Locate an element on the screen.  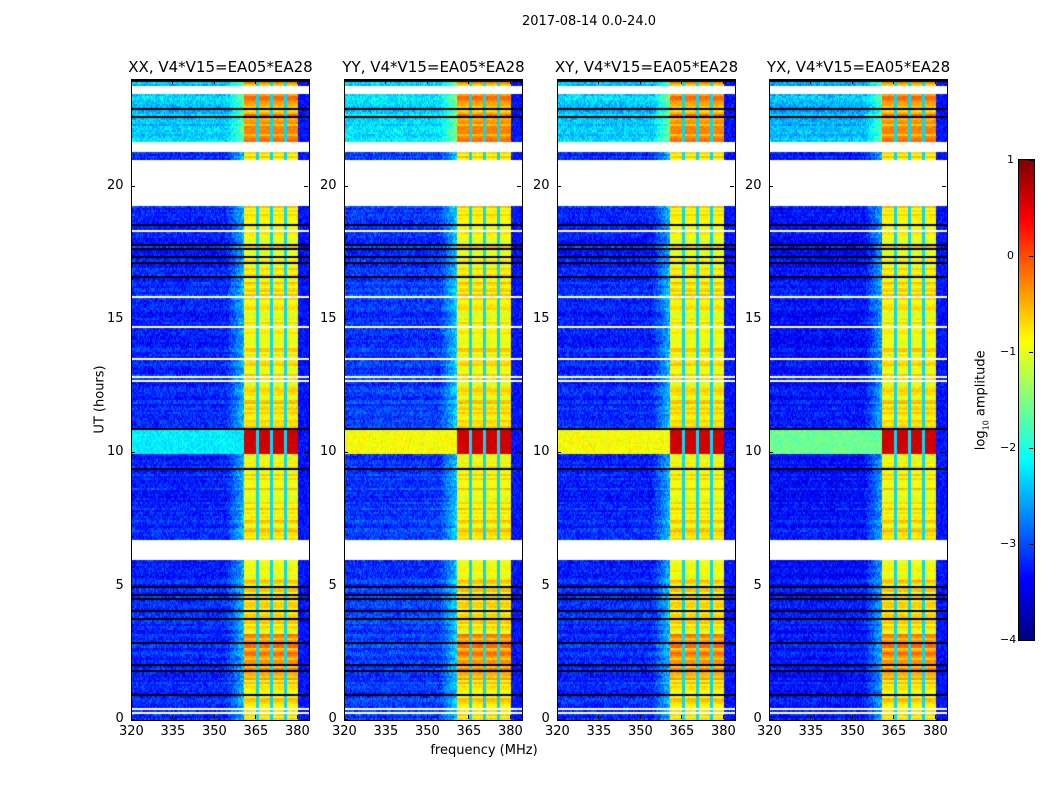
panel-xy: XY, V4*V15=EA05*EA28 is located at coordinates (646, 389).